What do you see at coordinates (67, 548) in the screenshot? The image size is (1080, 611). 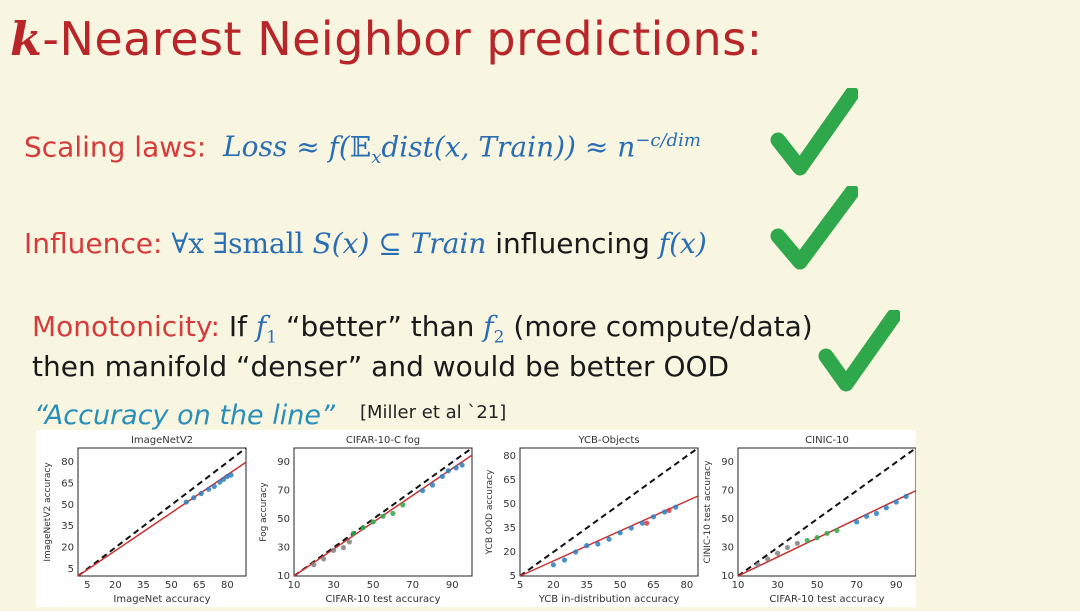 I see `y-tick-label: 20` at bounding box center [67, 548].